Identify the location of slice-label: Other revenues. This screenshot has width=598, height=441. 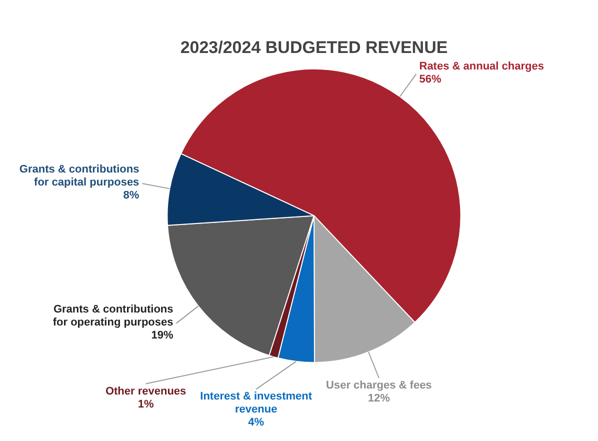
(145, 391).